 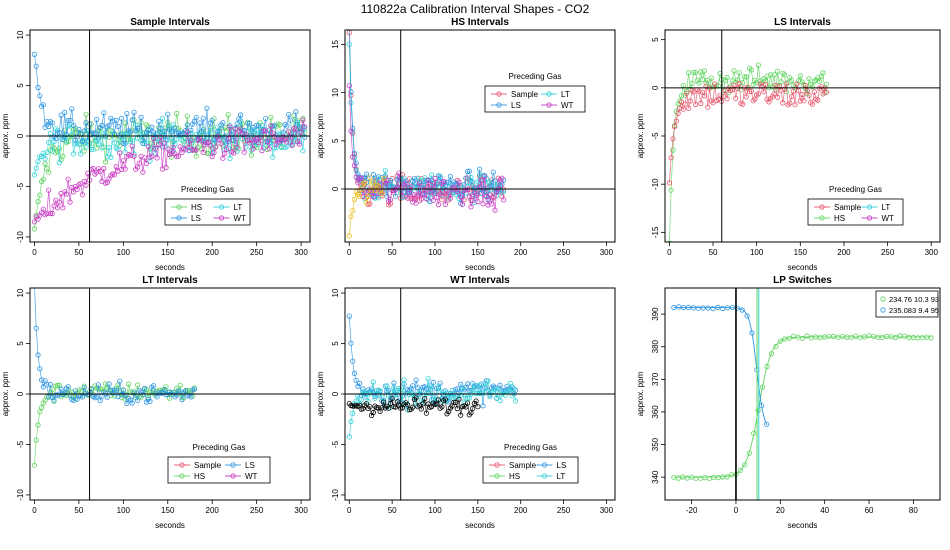 What do you see at coordinates (855, 212) in the screenshot?
I see `legend-box` at bounding box center [855, 212].